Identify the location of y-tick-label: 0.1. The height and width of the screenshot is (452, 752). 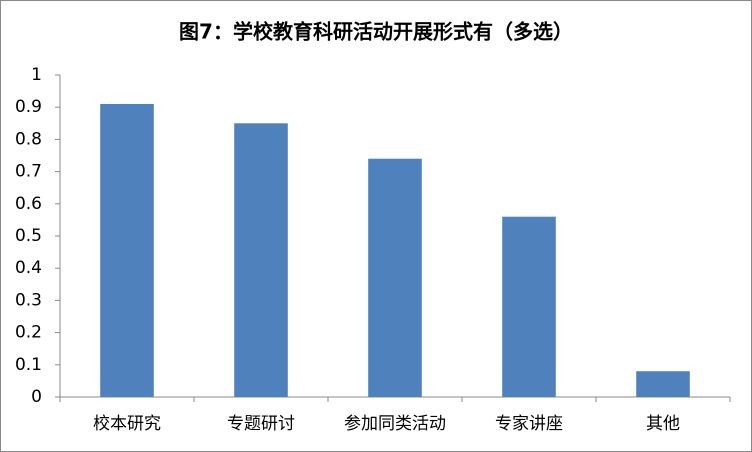
(28, 365).